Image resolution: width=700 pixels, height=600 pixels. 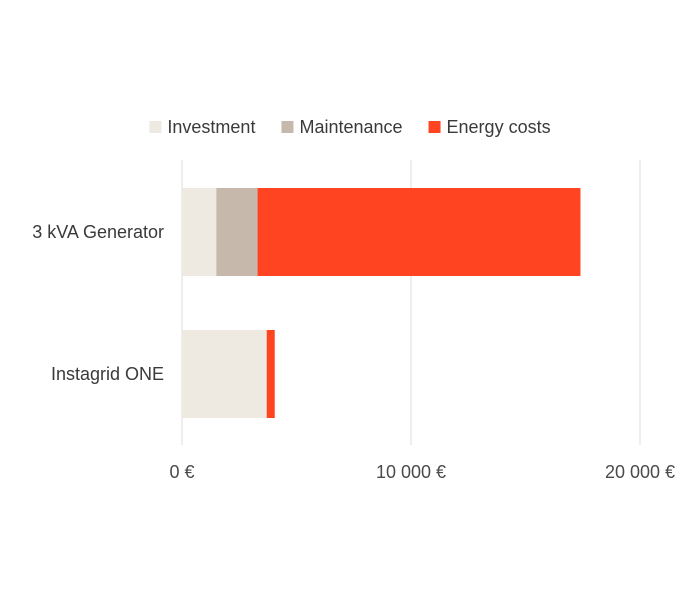 I want to click on legend-label-2: Energy costs, so click(x=499, y=127).